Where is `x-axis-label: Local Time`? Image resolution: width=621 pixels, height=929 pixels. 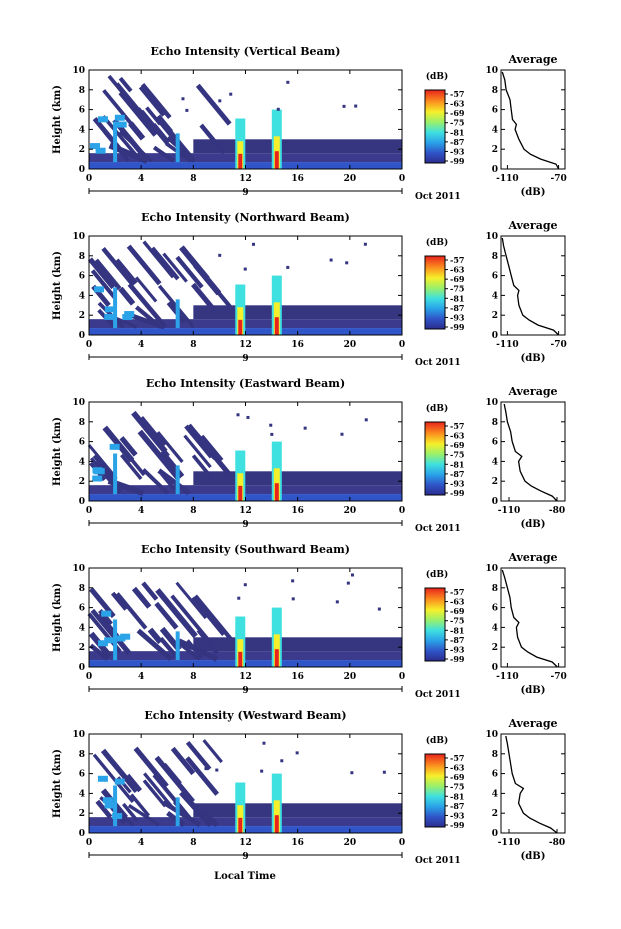
x-axis-label: Local Time is located at coordinates (245, 876).